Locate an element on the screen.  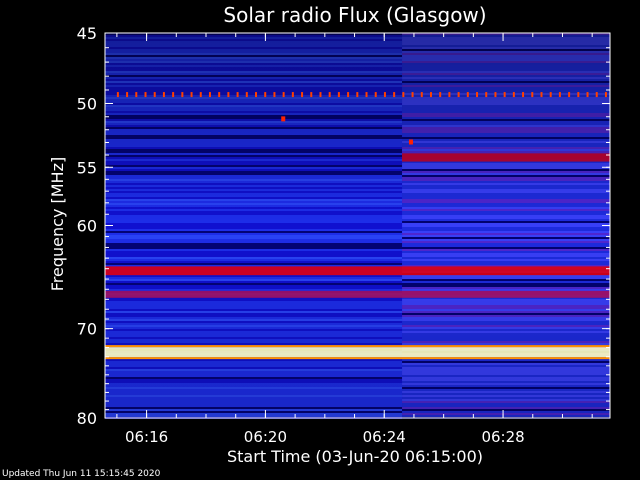
x-tick-label: 06:16 is located at coordinates (146, 437).